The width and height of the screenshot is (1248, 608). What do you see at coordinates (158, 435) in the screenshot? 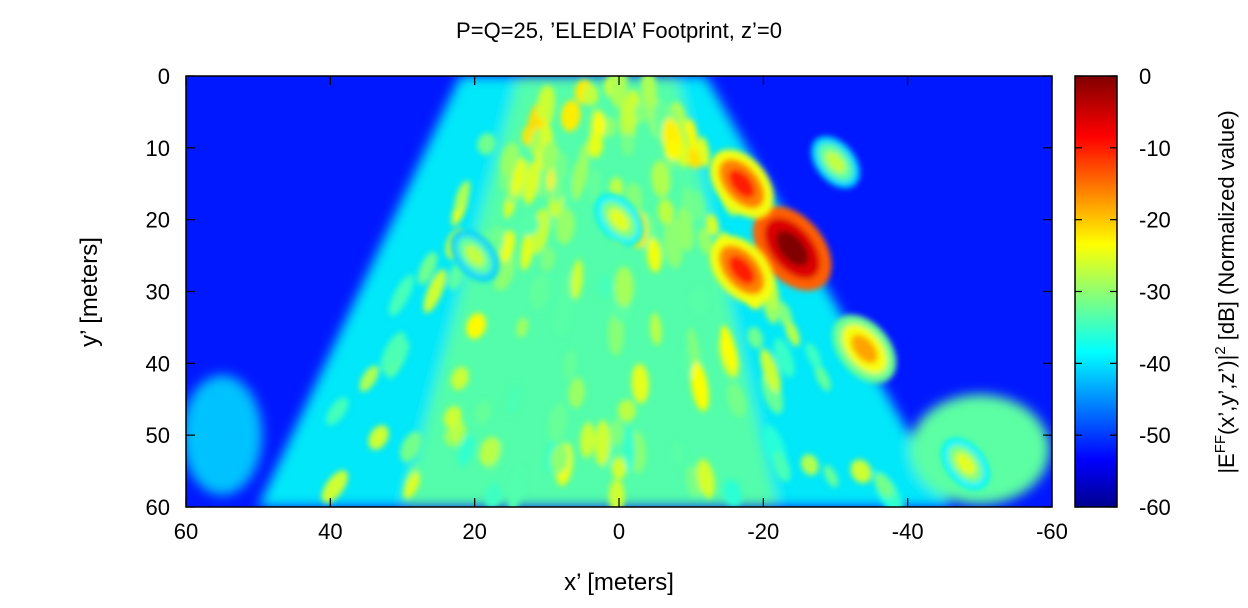
I see `y-tick-label: 50` at bounding box center [158, 435].